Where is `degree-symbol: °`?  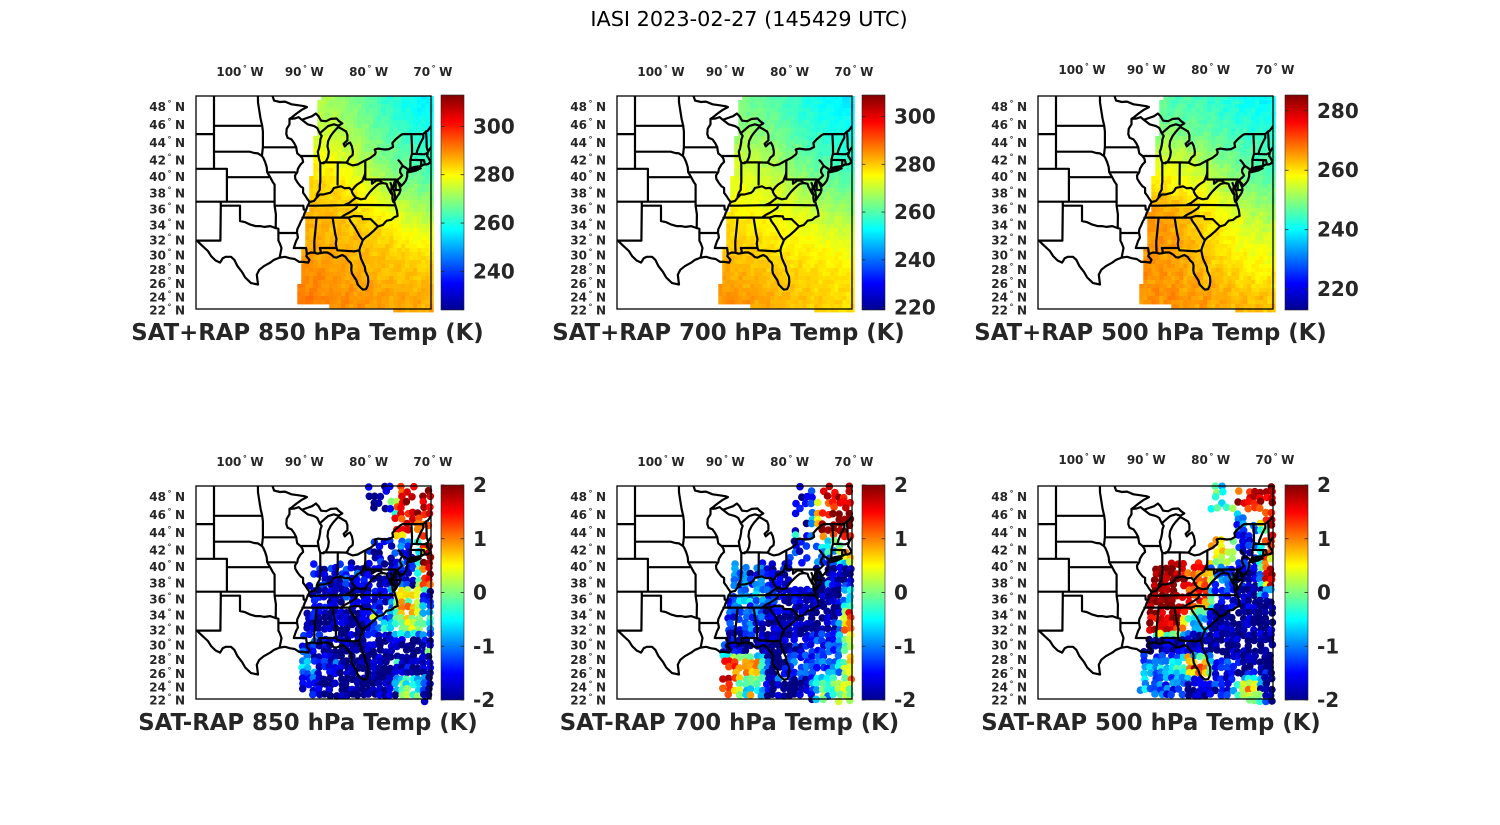
degree-symbol: ° is located at coordinates (169, 293).